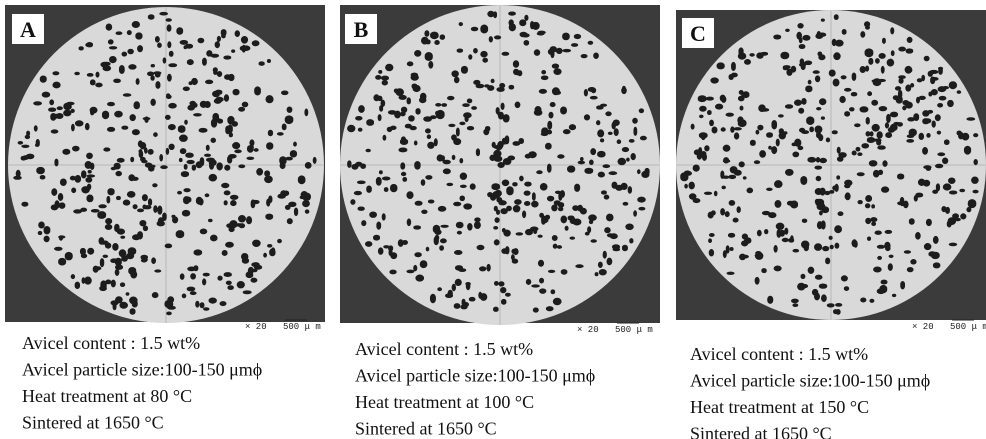 This screenshot has width=986, height=439. What do you see at coordinates (444, 402) in the screenshot?
I see `caption-line: Heat treatment at 100 °C` at bounding box center [444, 402].